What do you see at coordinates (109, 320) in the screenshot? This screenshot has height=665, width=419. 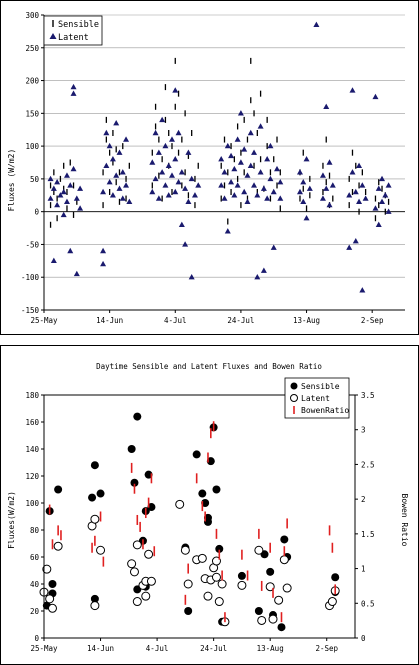 I see `x-tick-label: 14-Jun` at bounding box center [109, 320].